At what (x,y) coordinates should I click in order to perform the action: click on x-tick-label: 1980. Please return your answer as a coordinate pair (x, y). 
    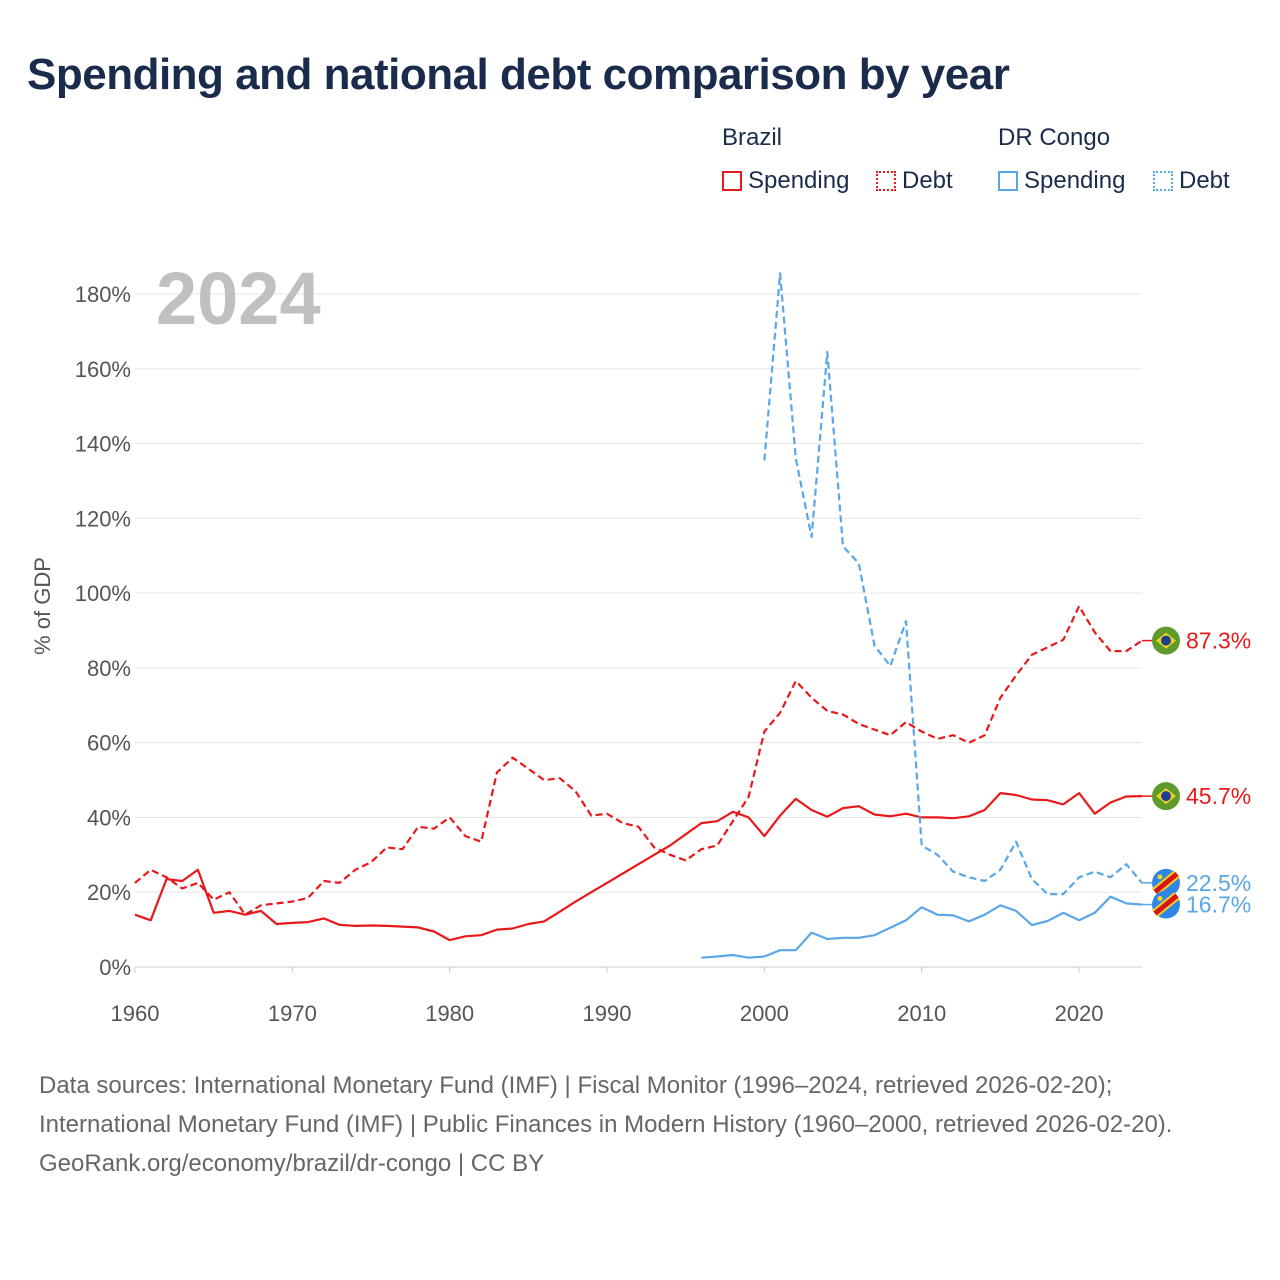
    Looking at the image, I should click on (449, 1013).